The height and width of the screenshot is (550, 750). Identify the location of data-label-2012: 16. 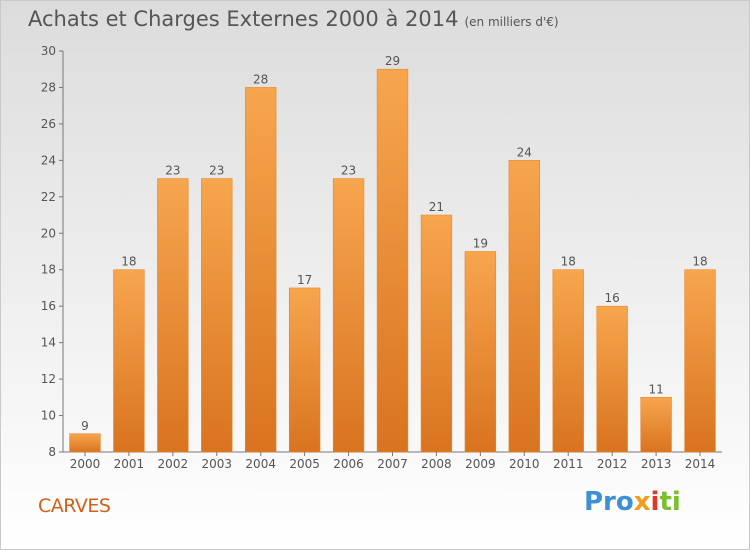
(612, 298).